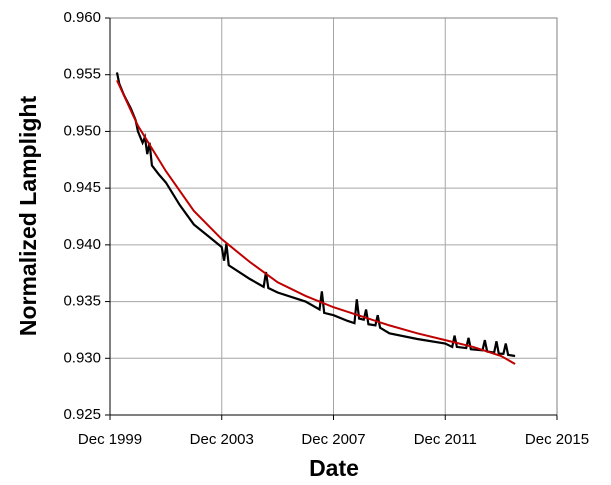  What do you see at coordinates (82, 74) in the screenshot?
I see `y-tick-label: 0.955` at bounding box center [82, 74].